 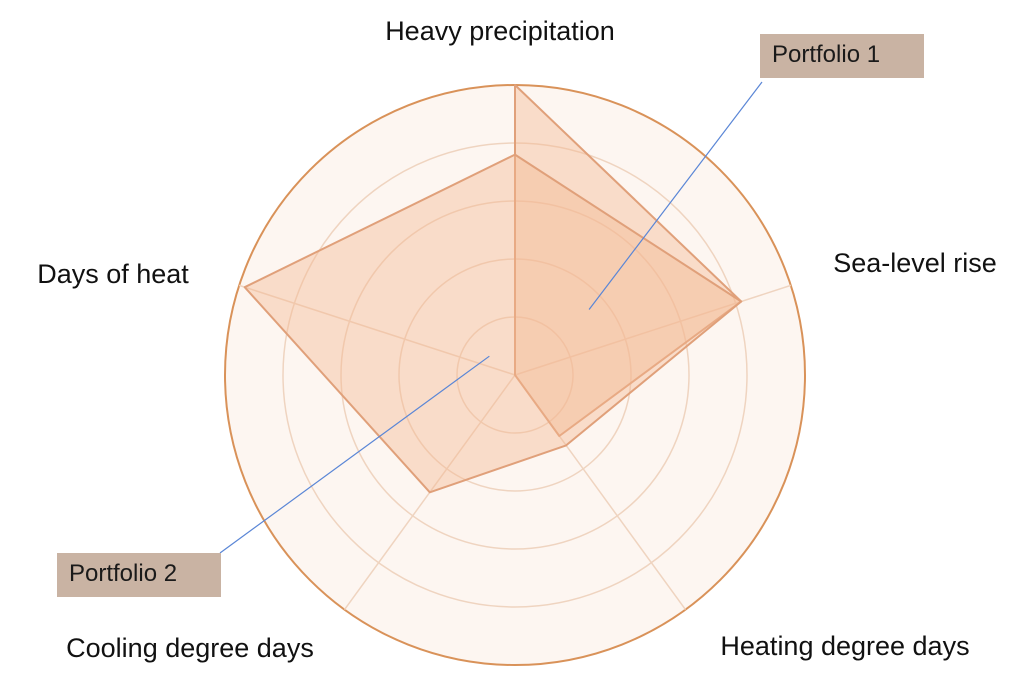 I want to click on series-callout-portfolio-1: Portfolio 1, so click(x=842, y=56).